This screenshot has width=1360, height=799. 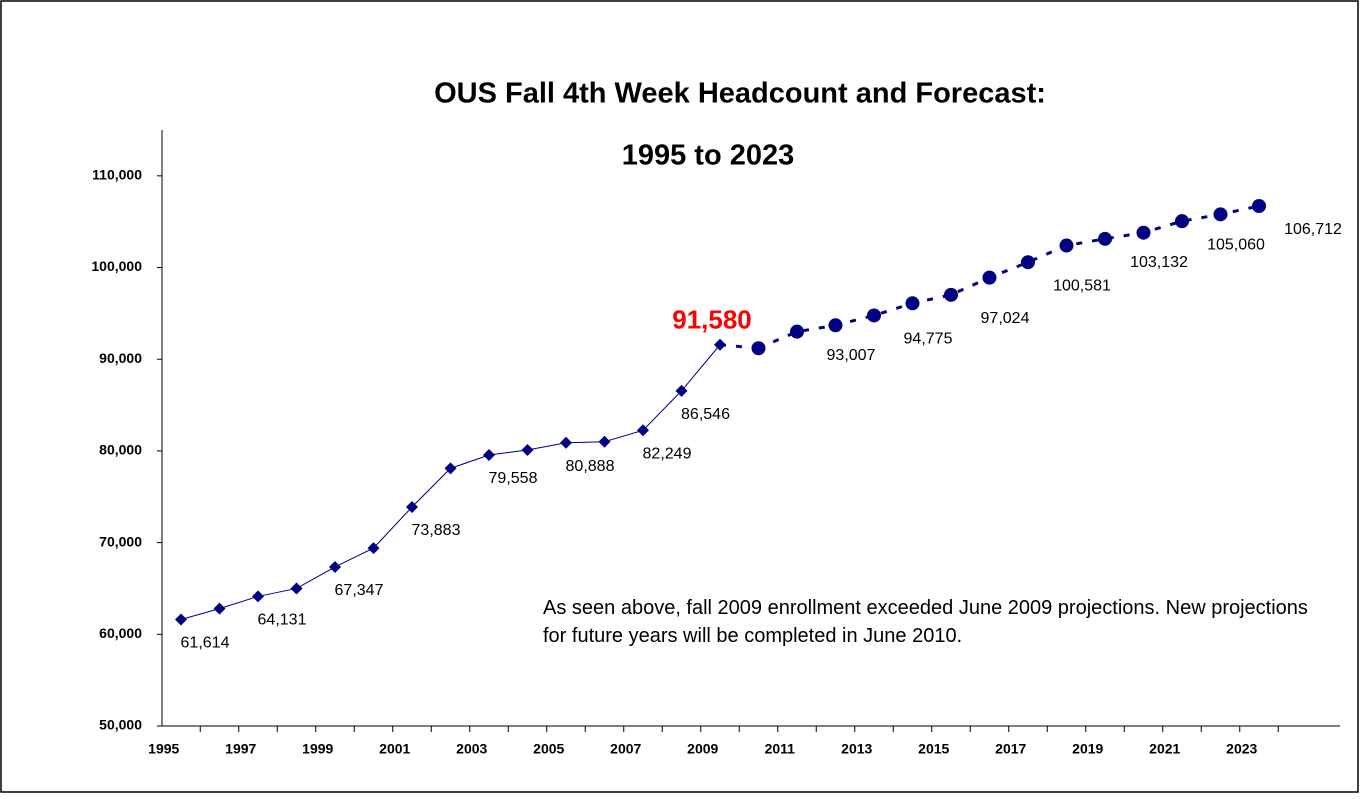 What do you see at coordinates (928, 339) in the screenshot?
I see `value-label: 94,775` at bounding box center [928, 339].